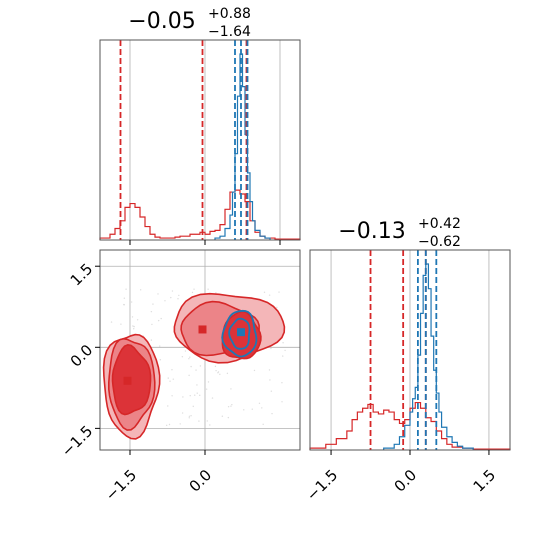 The image size is (550, 550). I want to click on contour-frame, so click(200, 350).